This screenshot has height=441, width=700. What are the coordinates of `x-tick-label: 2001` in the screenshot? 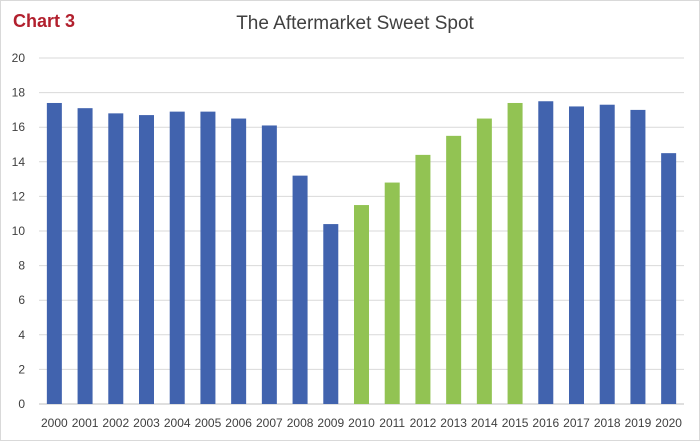 It's located at (85, 423).